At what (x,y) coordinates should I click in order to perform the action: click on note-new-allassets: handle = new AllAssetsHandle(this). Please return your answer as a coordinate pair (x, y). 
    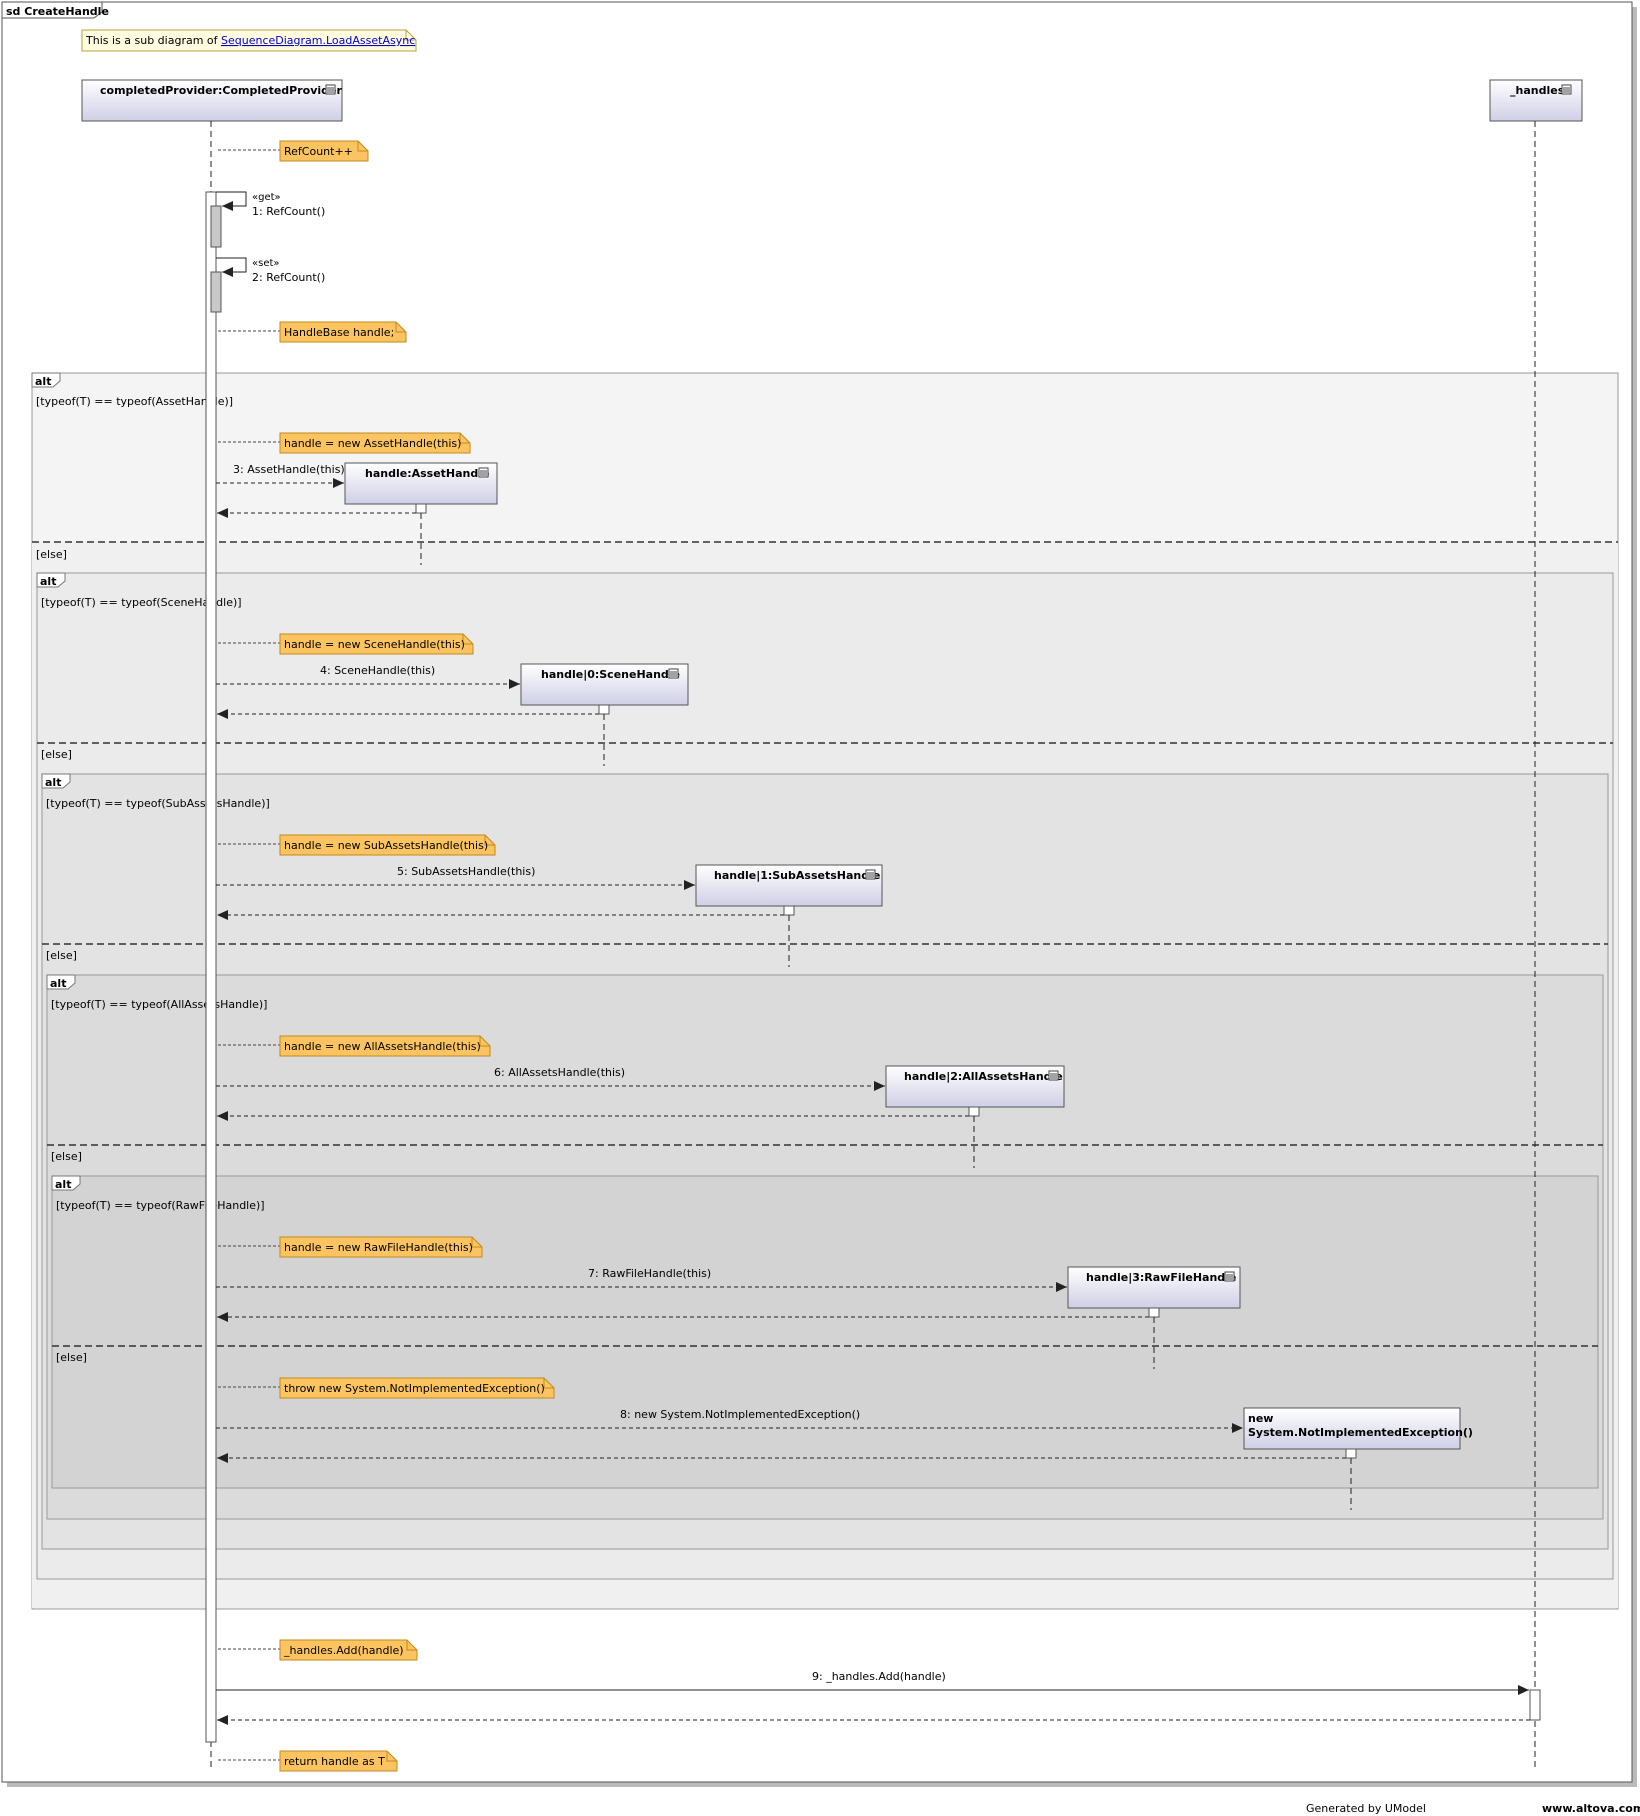
    Looking at the image, I should click on (354, 1046).